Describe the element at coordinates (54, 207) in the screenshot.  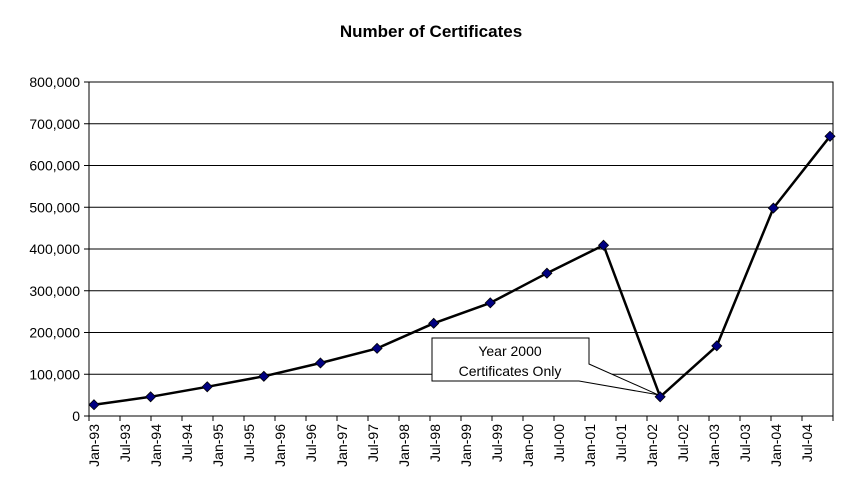
I see `y-tick-label: 500,000` at that location.